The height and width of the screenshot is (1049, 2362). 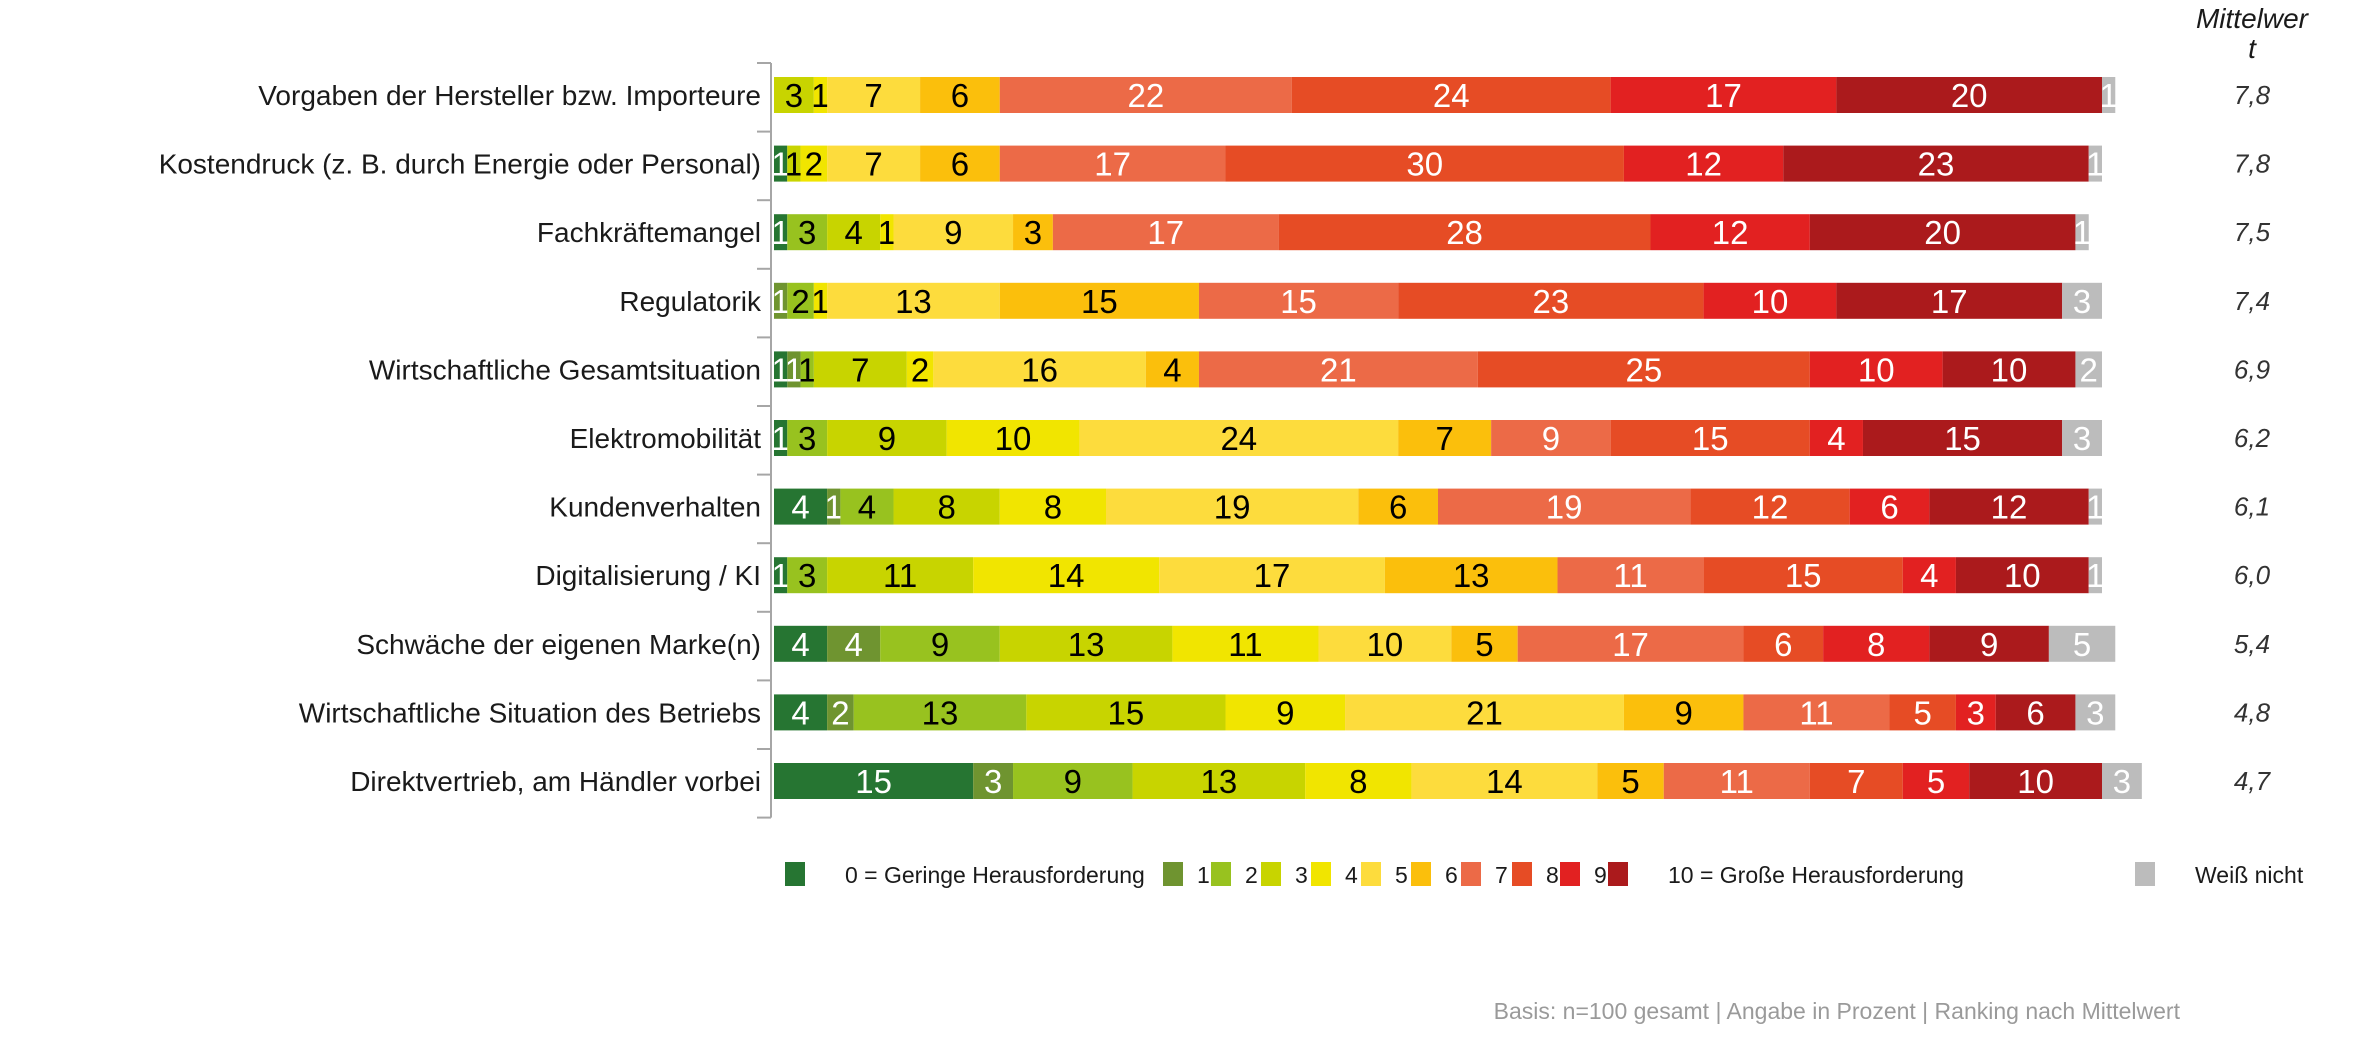 I want to click on legend-label: 2, so click(x=1251, y=875).